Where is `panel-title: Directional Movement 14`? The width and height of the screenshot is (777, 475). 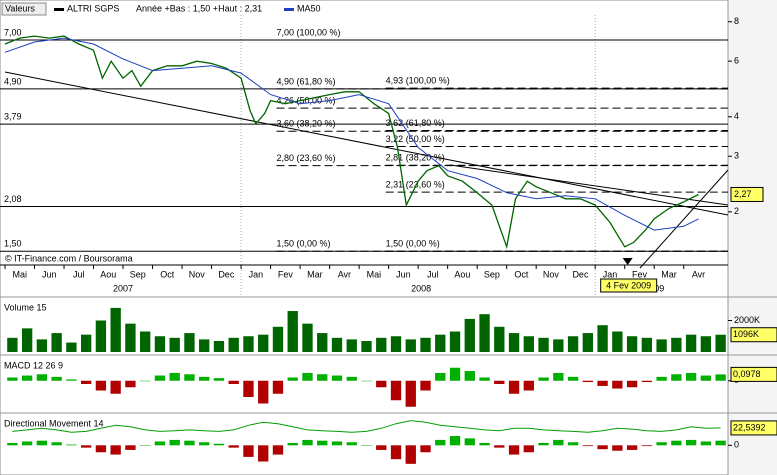
panel-title: Directional Movement 14 is located at coordinates (54, 423).